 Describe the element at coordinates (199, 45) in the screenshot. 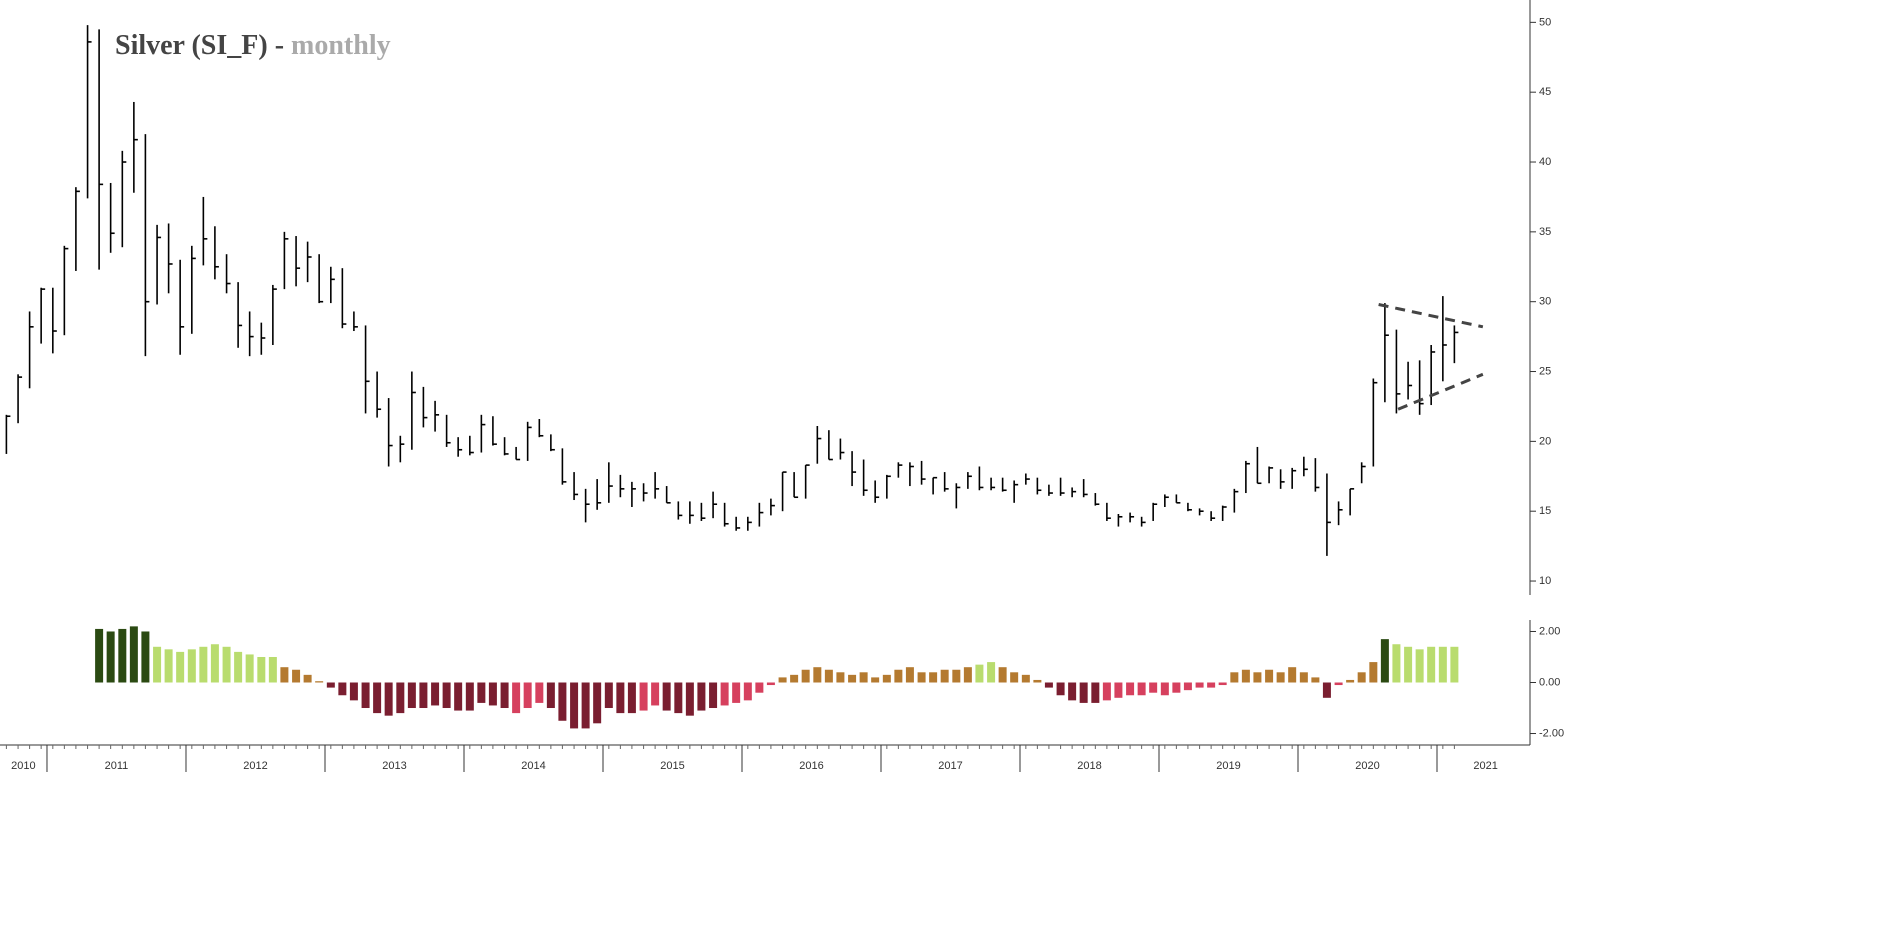

I see `title: Silver (SI_F) -` at that location.